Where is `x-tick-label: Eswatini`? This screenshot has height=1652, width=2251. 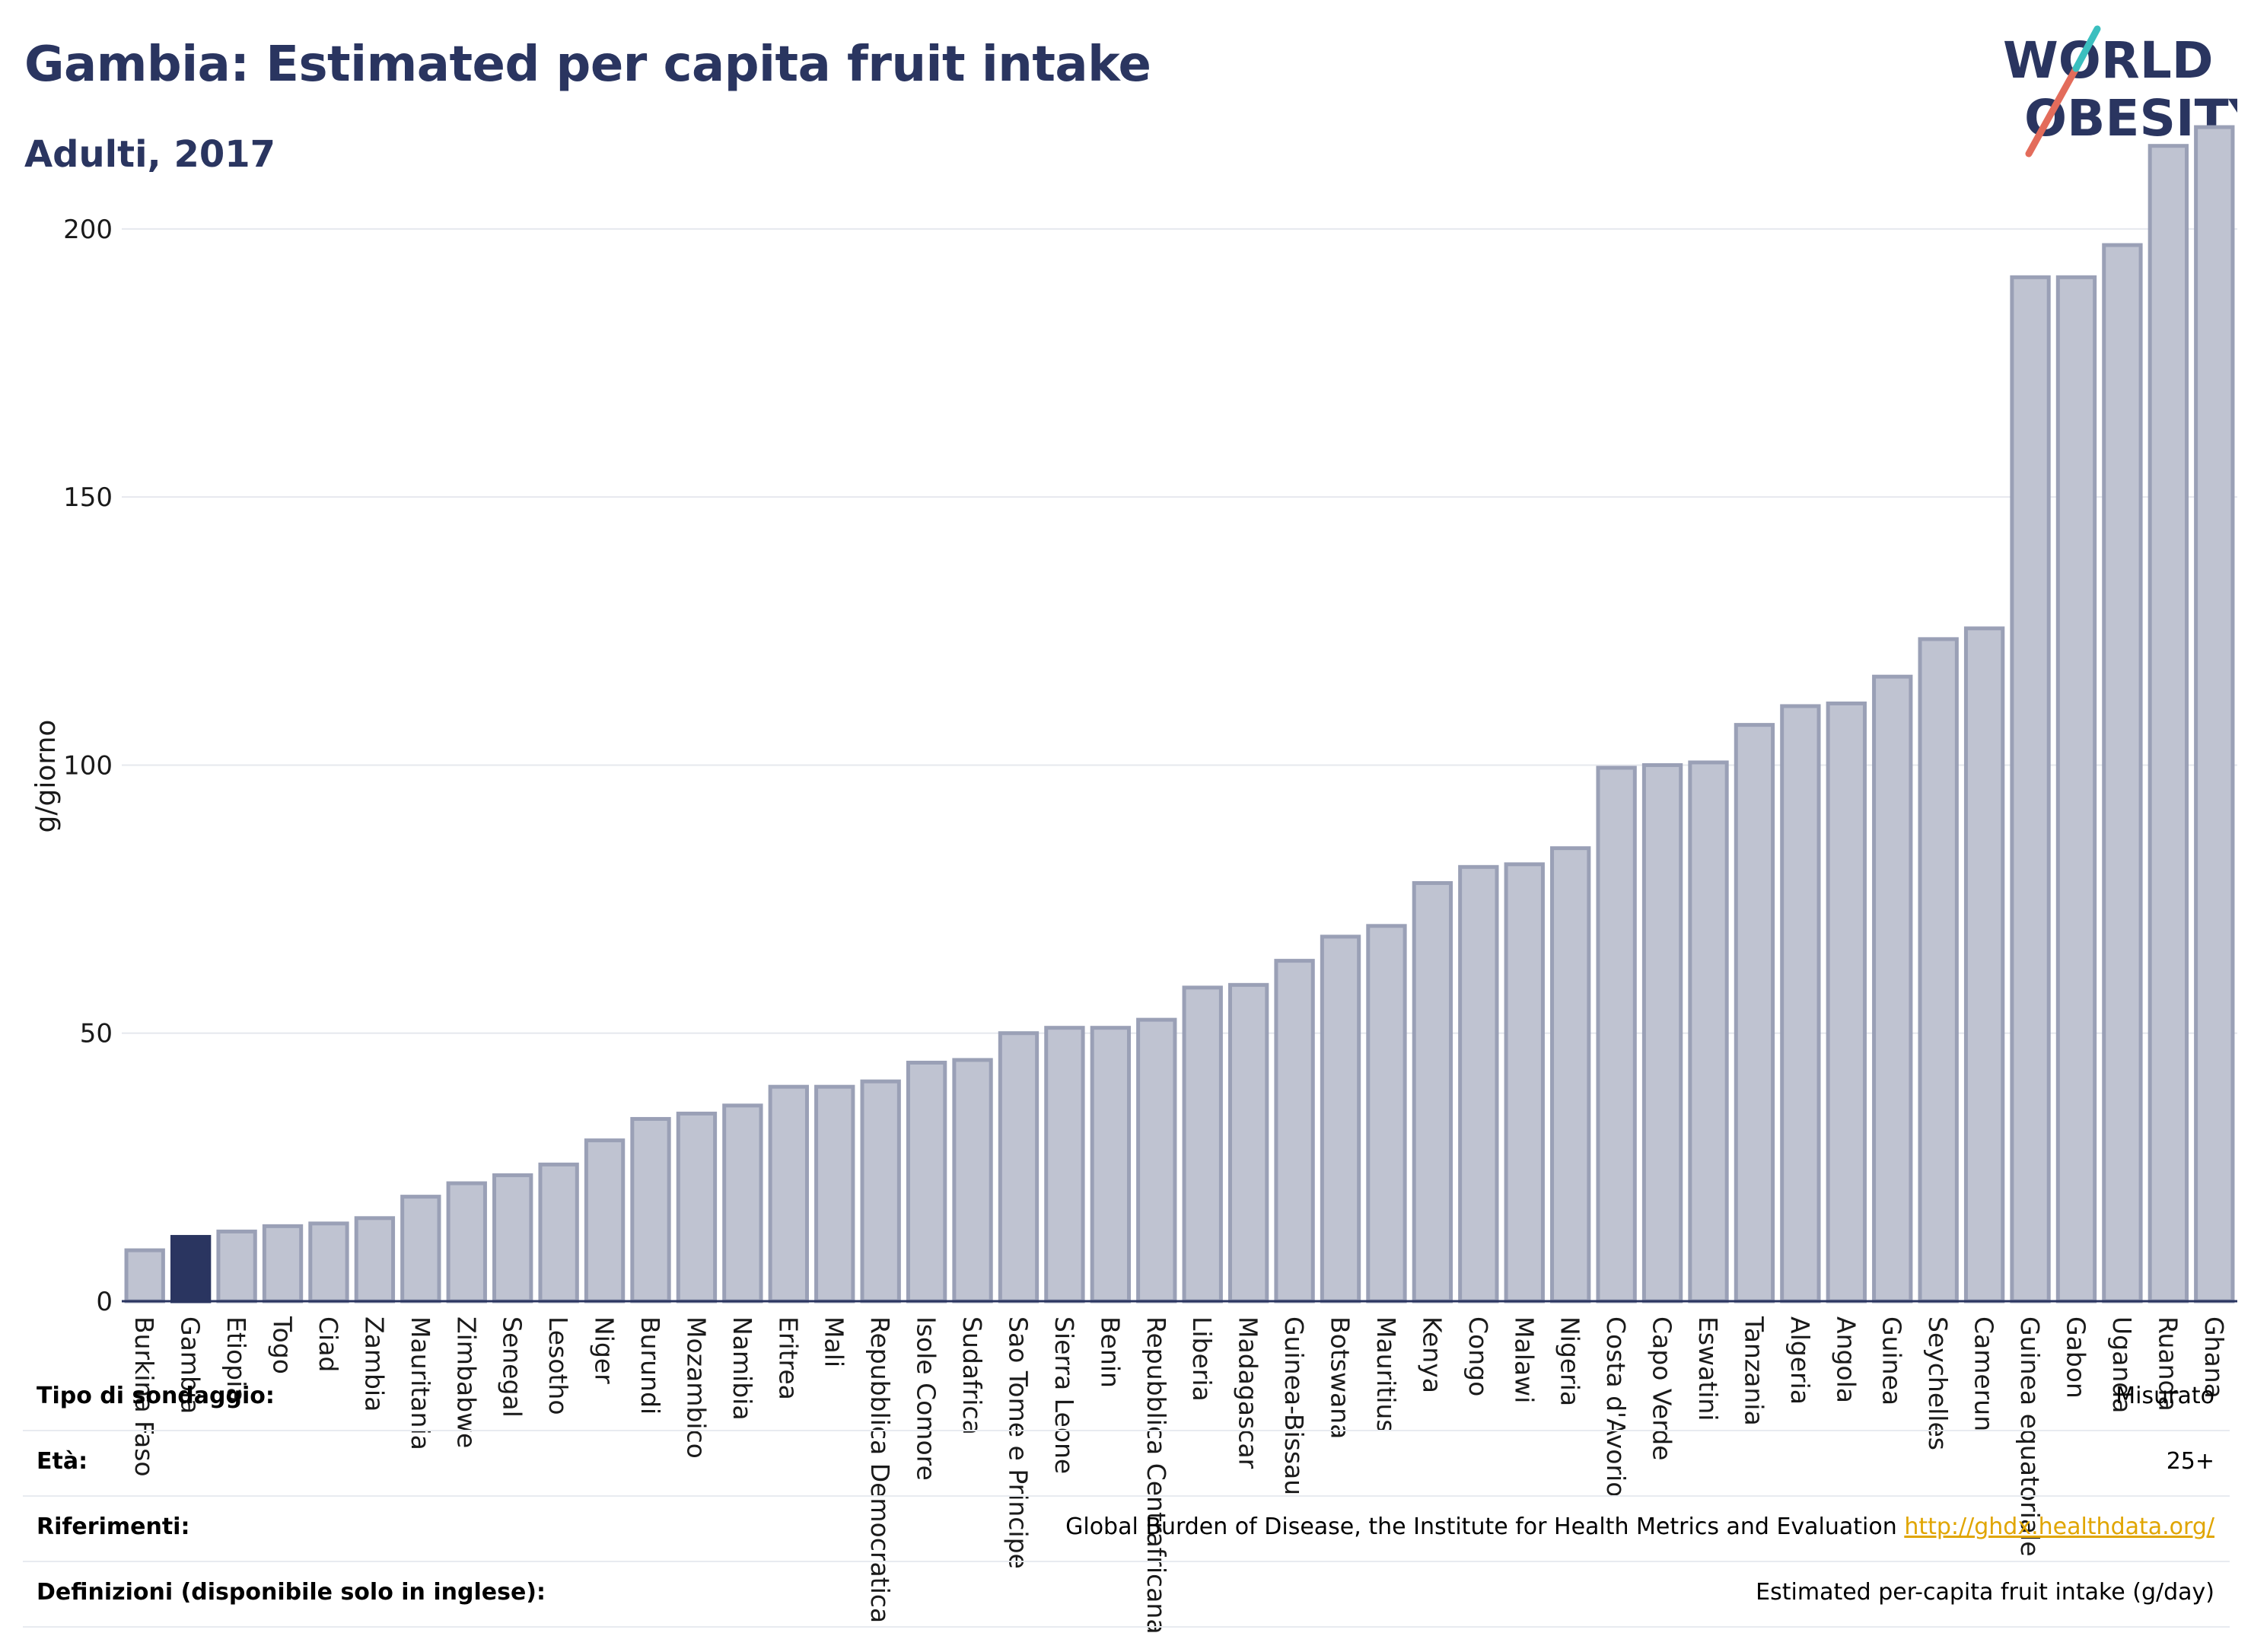 x-tick-label: Eswatini is located at coordinates (1708, 1368).